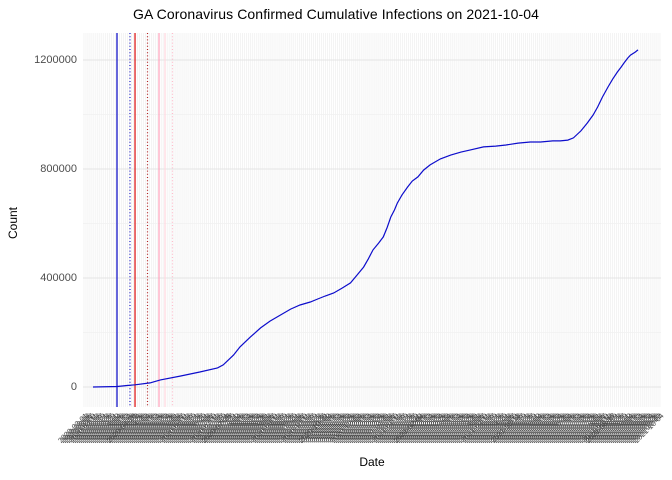 The height and width of the screenshot is (480, 672). Describe the element at coordinates (372, 462) in the screenshot. I see `x-axis-title: Date` at that location.